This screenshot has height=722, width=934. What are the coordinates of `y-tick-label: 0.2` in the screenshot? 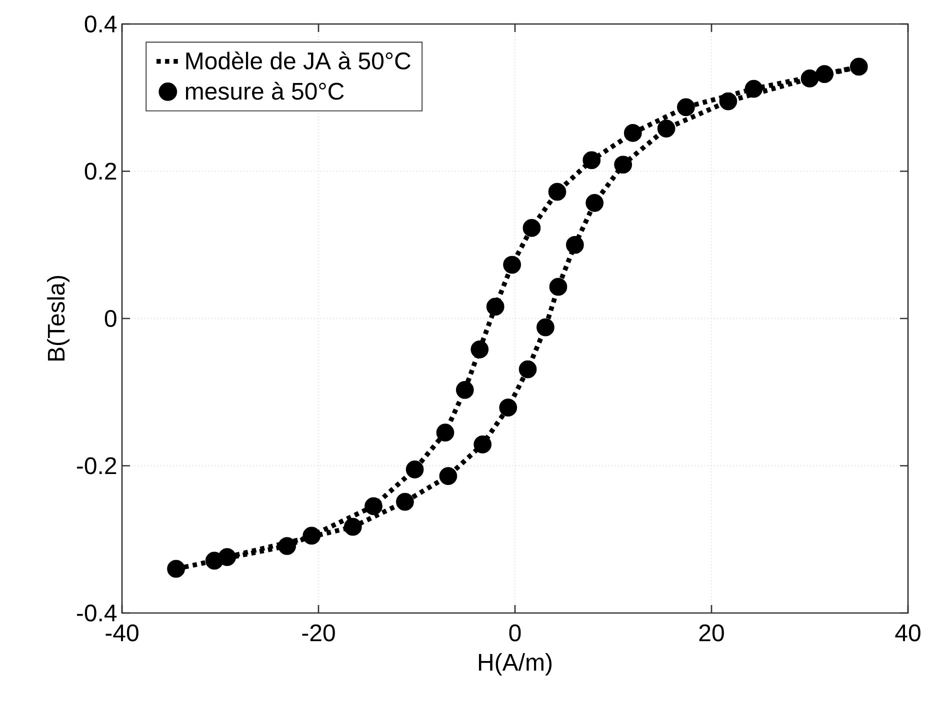 It's located at (100, 171).